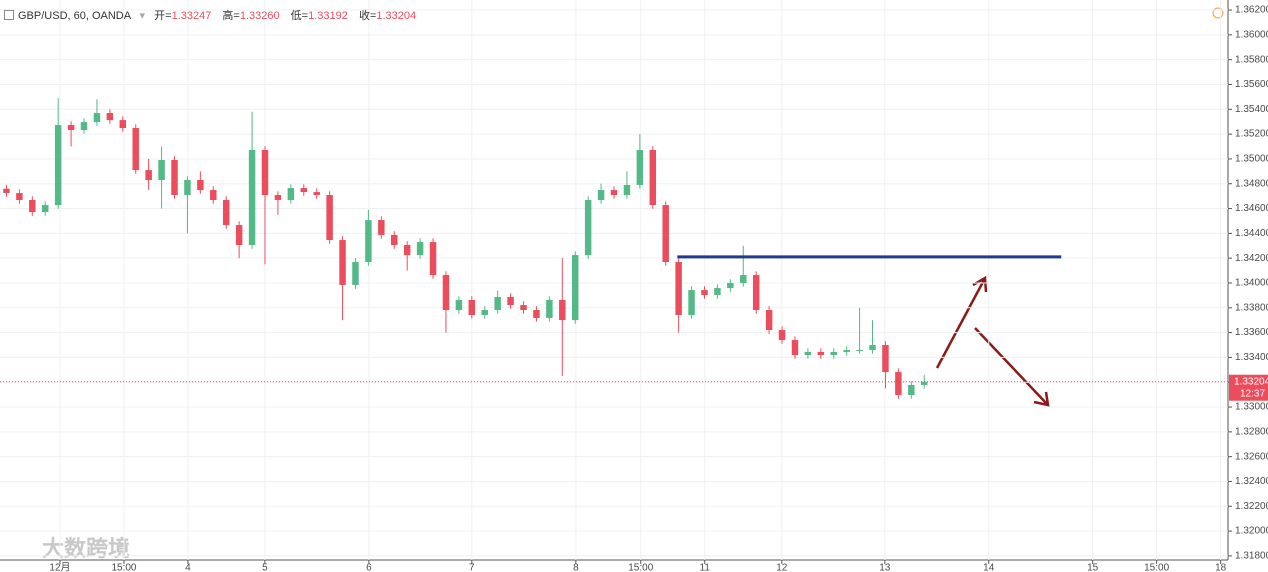 The image size is (1268, 572). What do you see at coordinates (1093, 567) in the screenshot?
I see `x-tick-label: 15` at bounding box center [1093, 567].